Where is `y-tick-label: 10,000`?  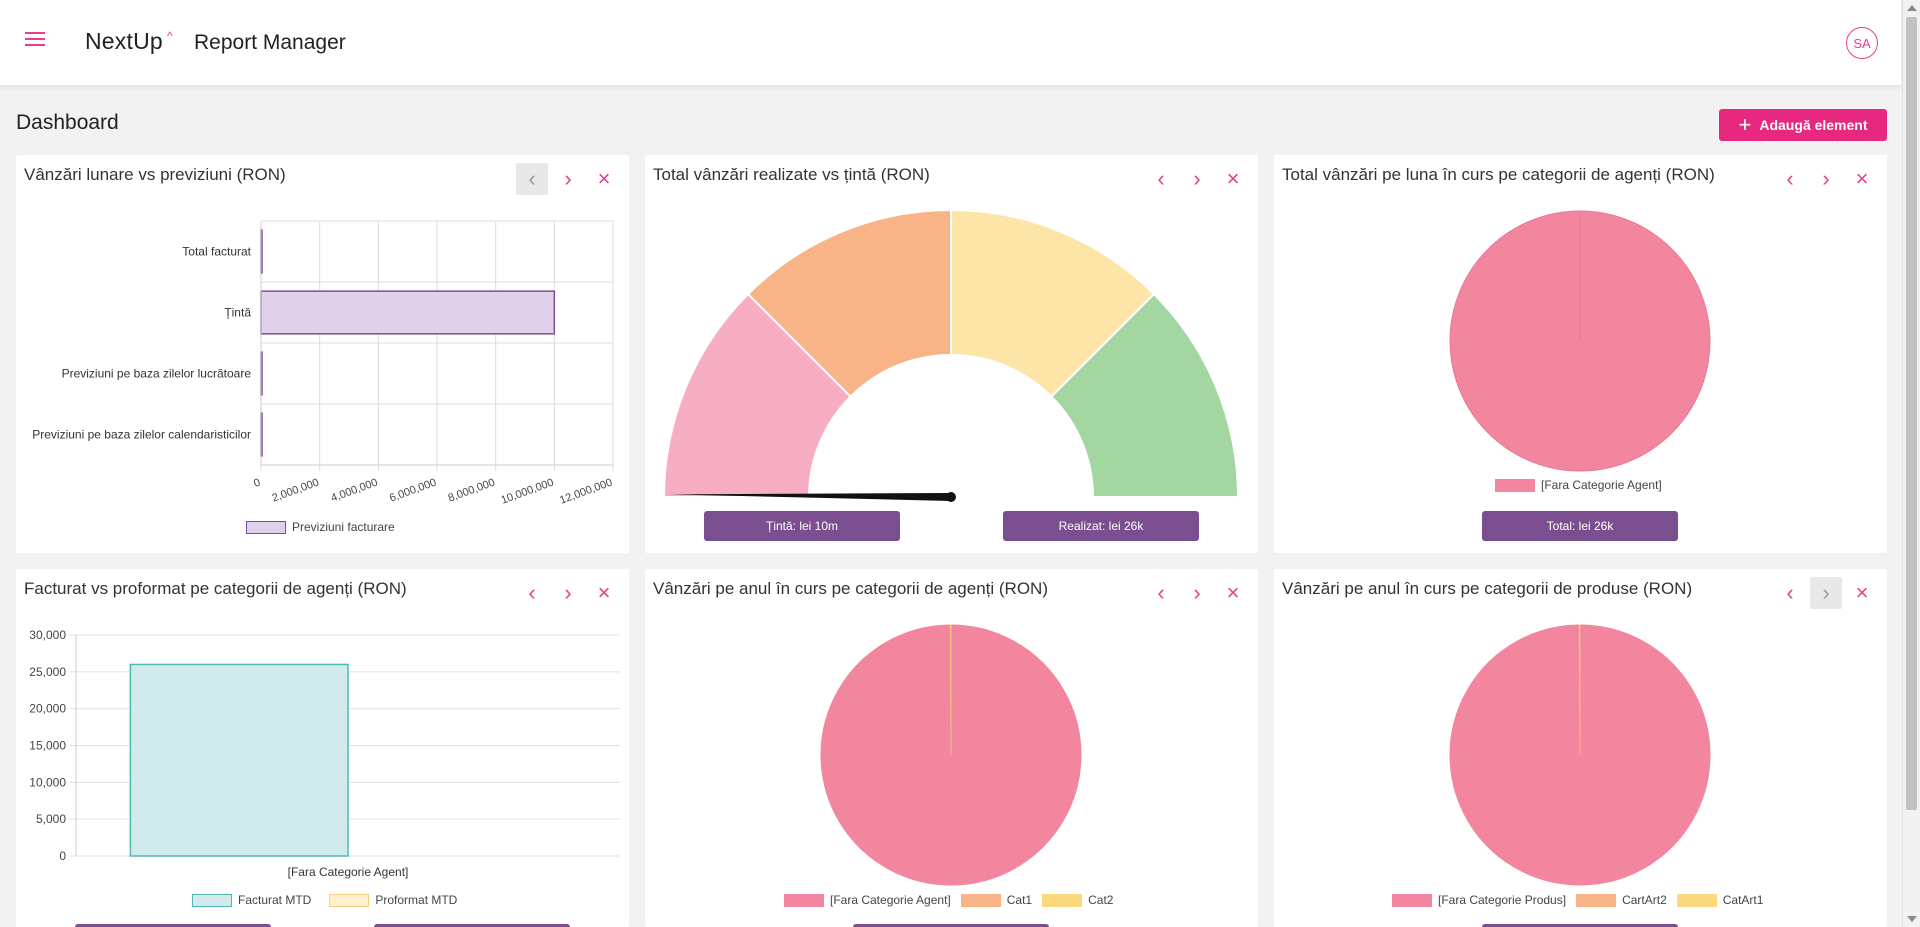
y-tick-label: 10,000 is located at coordinates (47, 782).